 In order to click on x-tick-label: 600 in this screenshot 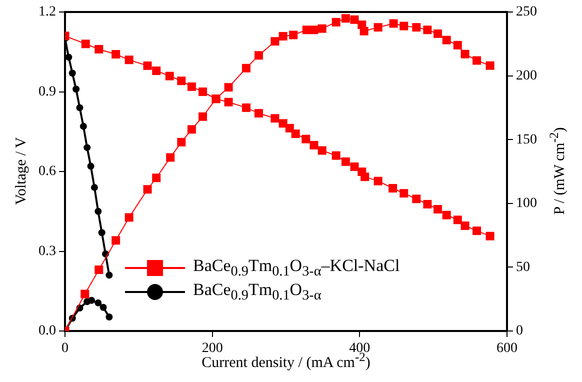, I will do `click(507, 348)`.